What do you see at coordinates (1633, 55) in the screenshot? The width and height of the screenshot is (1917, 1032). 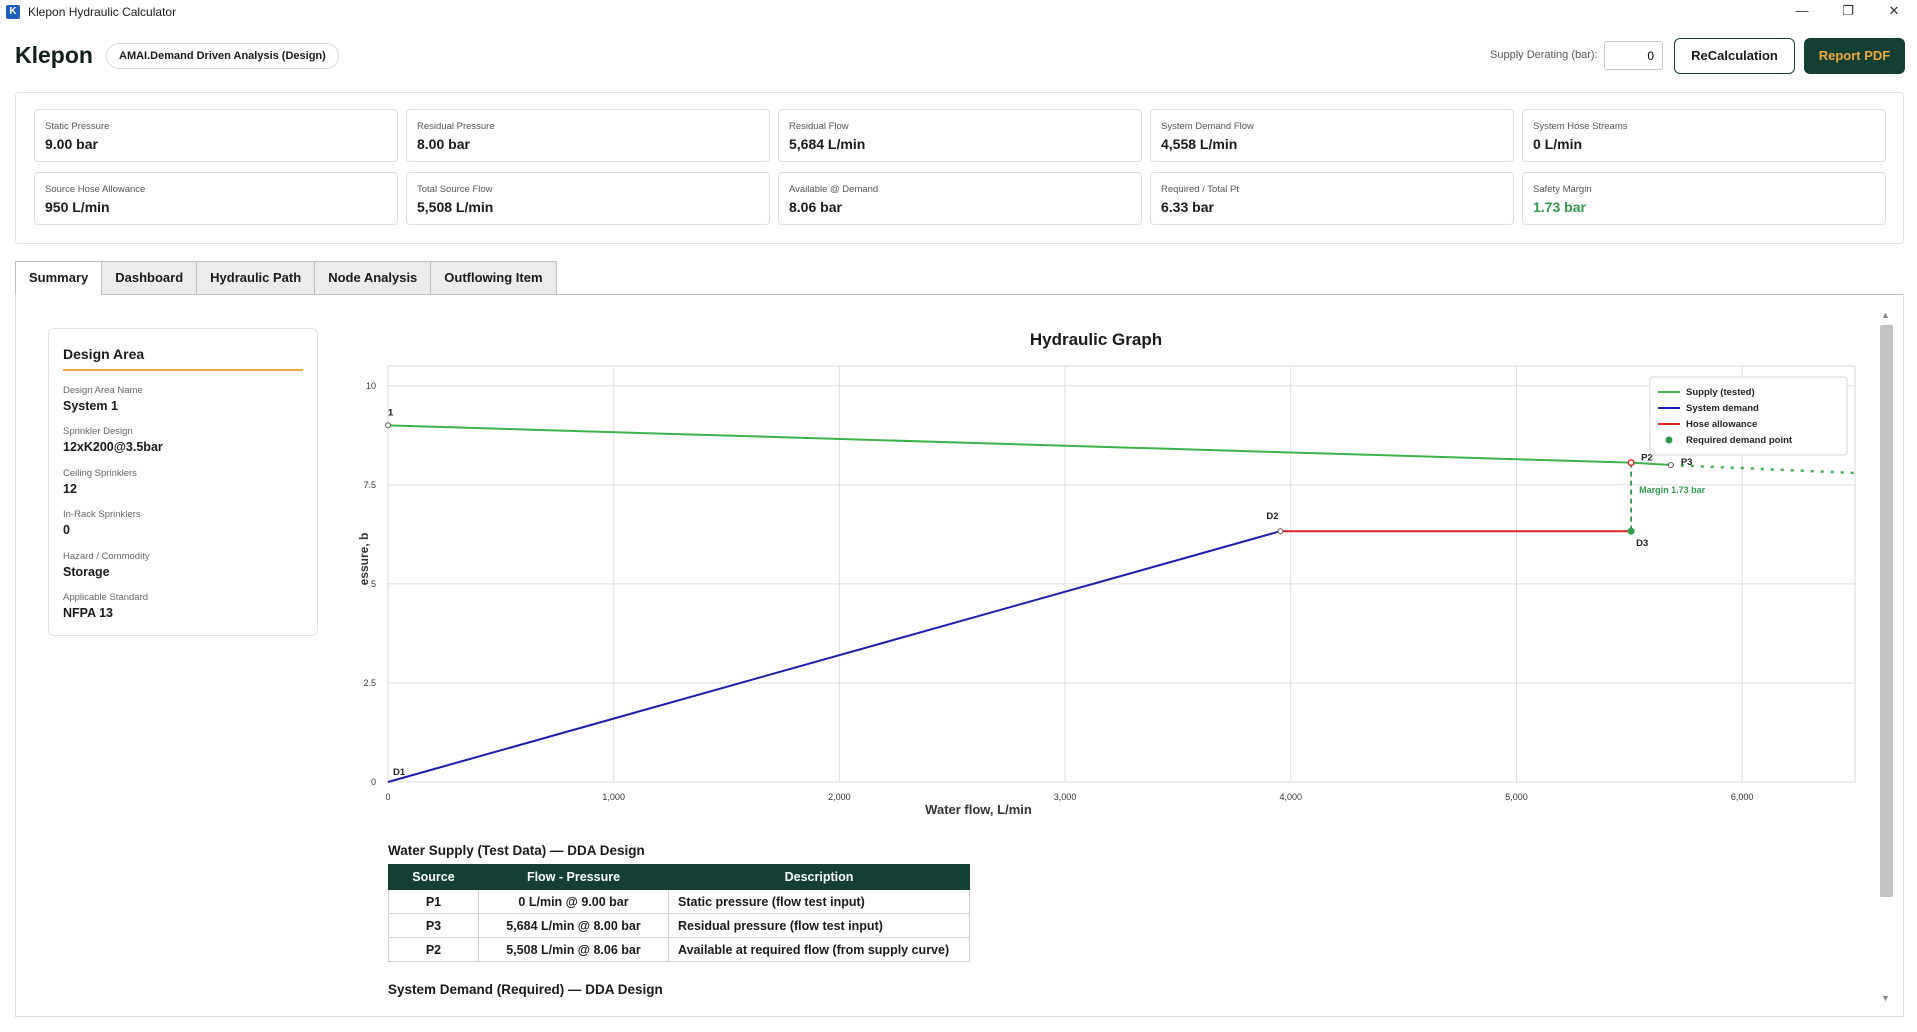 I see `supply-derating-input` at bounding box center [1633, 55].